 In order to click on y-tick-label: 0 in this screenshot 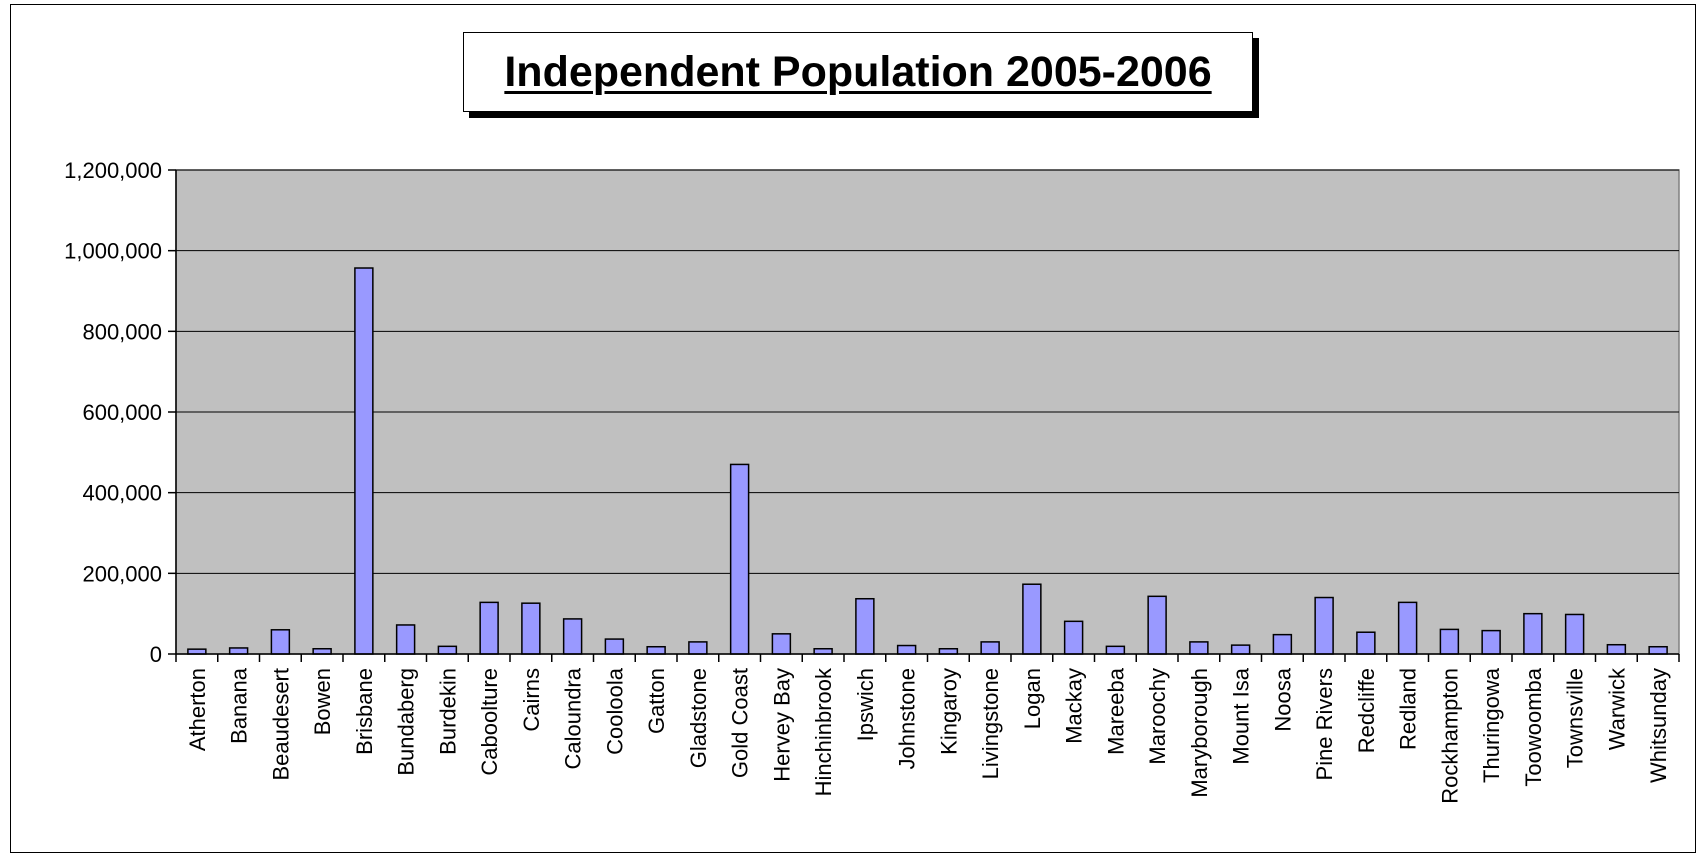, I will do `click(156, 654)`.